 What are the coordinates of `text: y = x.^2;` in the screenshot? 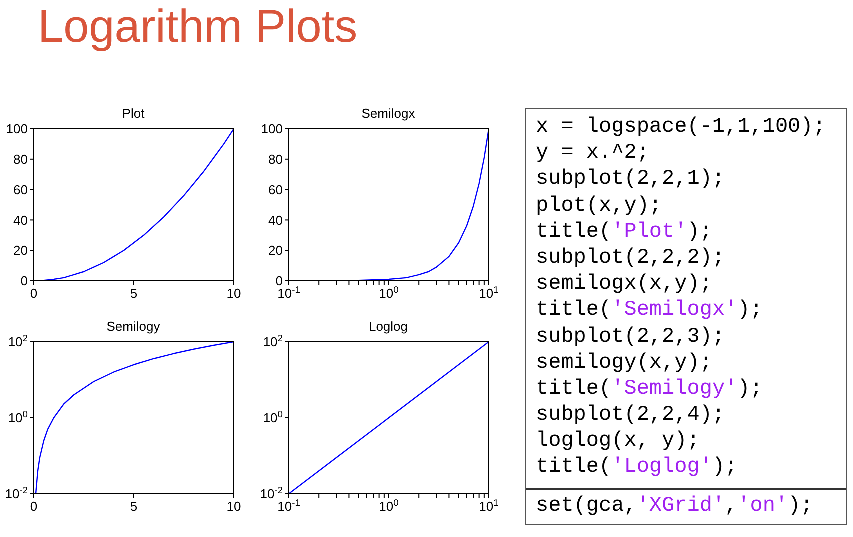 It's located at (593, 154).